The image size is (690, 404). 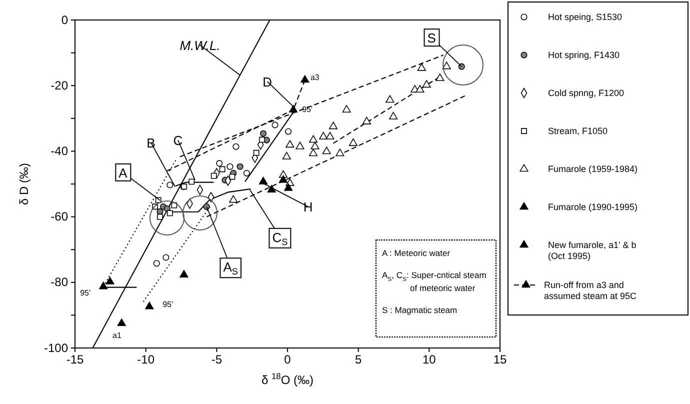 What do you see at coordinates (431, 38) in the screenshot?
I see `annotation: S` at bounding box center [431, 38].